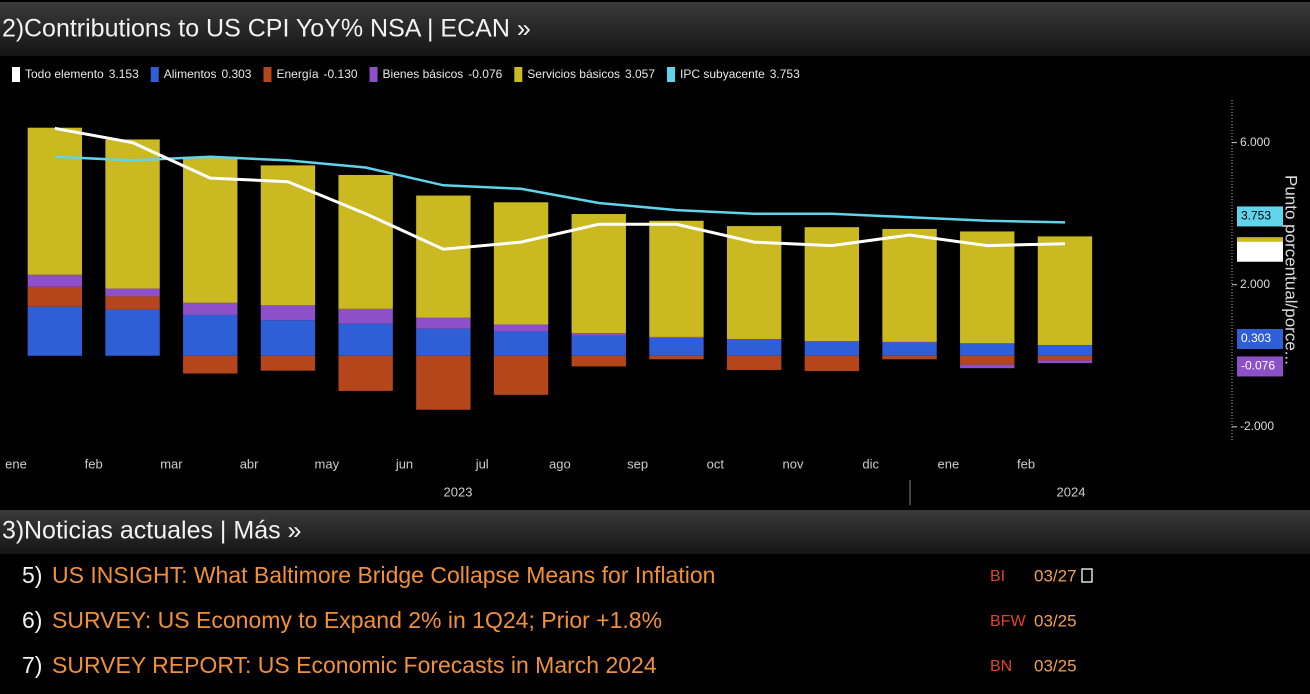  Describe the element at coordinates (32, 620) in the screenshot. I see `news-number: 6)` at that location.